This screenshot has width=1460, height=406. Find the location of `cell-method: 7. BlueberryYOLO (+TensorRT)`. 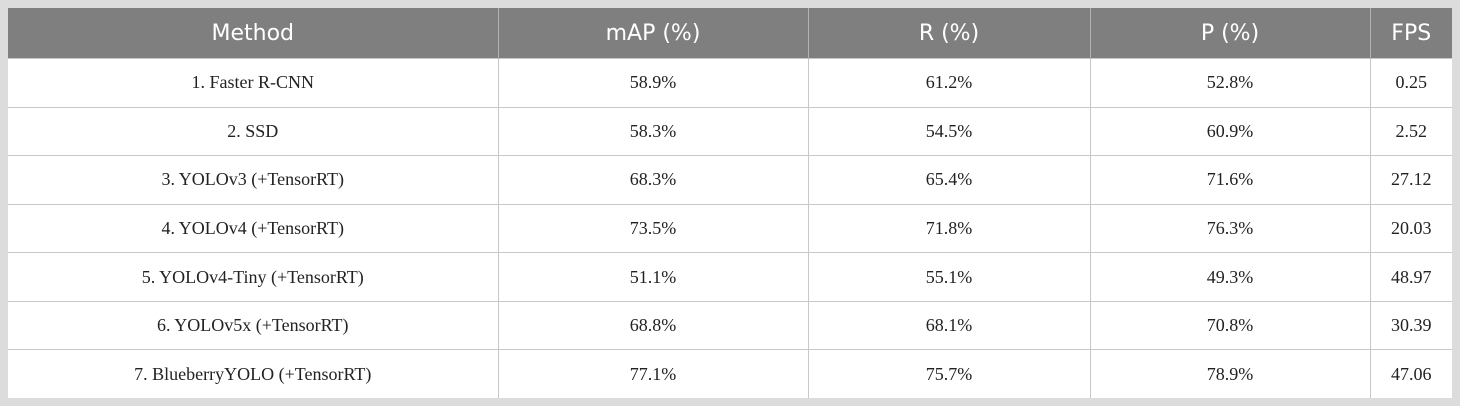

cell-method: 7. BlueberryYOLO (+TensorRT) is located at coordinates (253, 373).